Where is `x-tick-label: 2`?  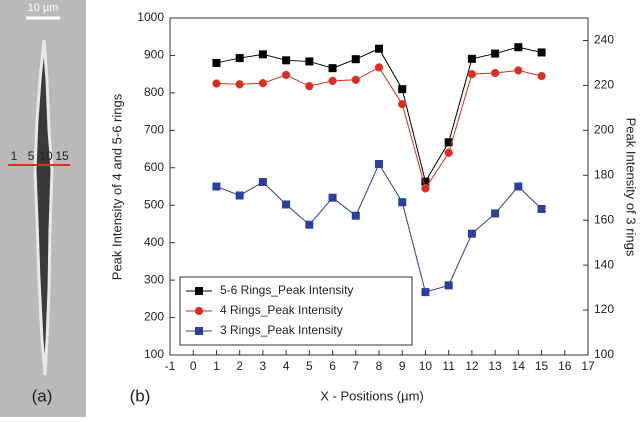
x-tick-label: 2 is located at coordinates (239, 366).